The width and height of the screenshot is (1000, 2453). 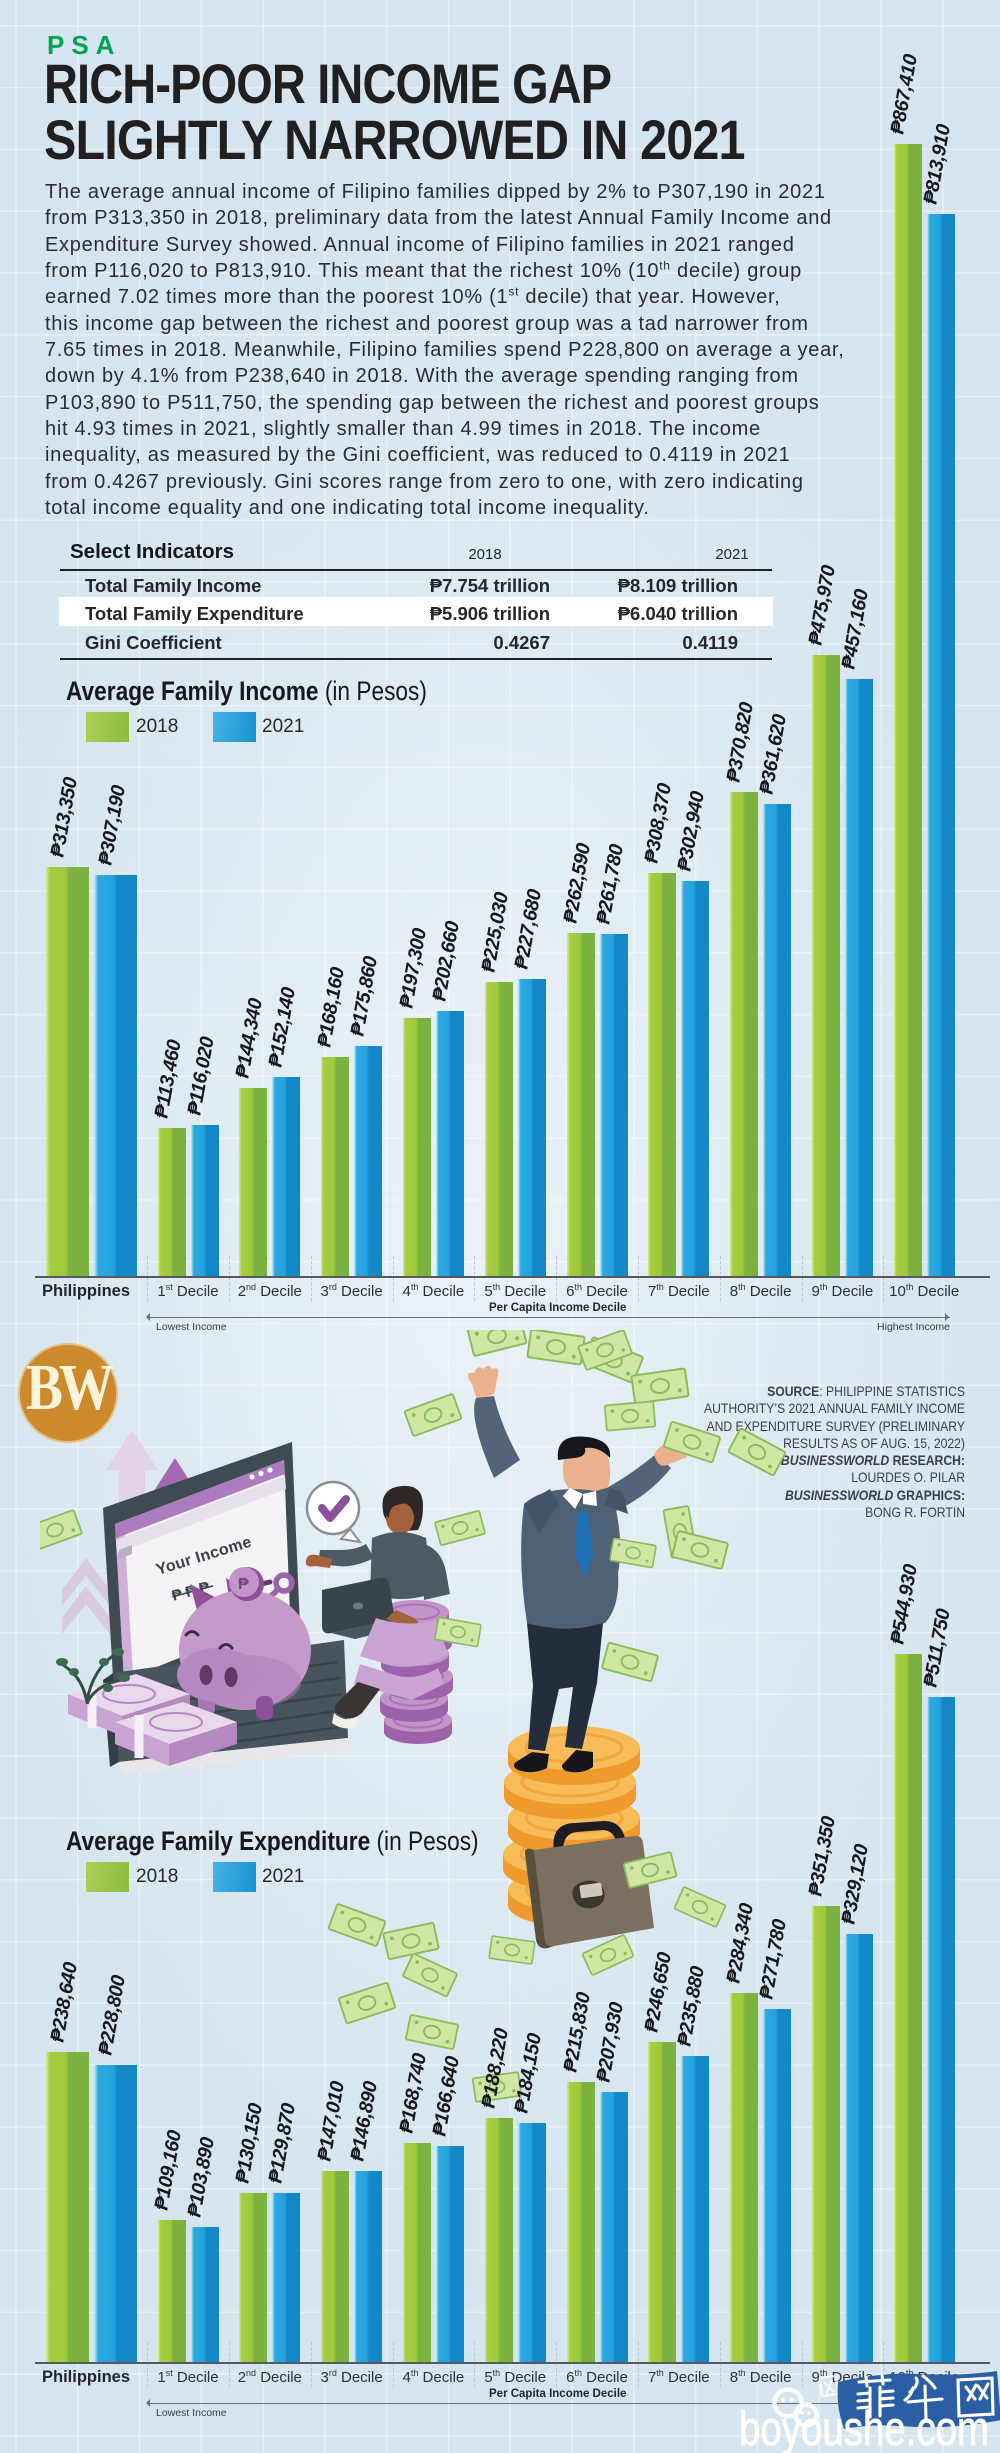 I want to click on svg-text: boyoushe.com, so click(x=864, y=2428).